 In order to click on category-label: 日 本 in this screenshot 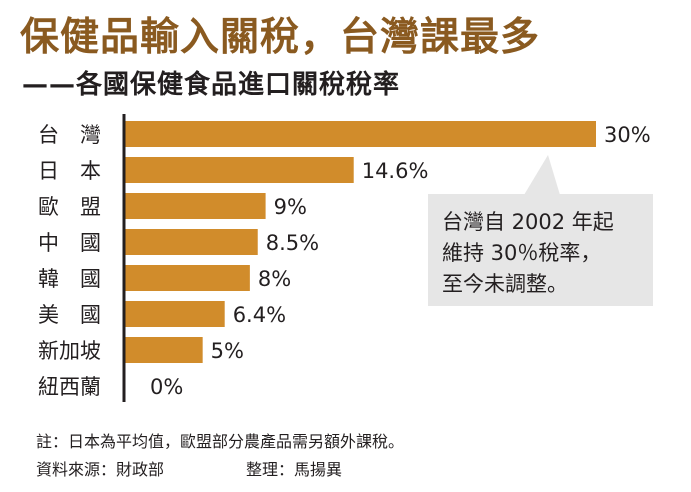, I will do `click(69, 171)`.